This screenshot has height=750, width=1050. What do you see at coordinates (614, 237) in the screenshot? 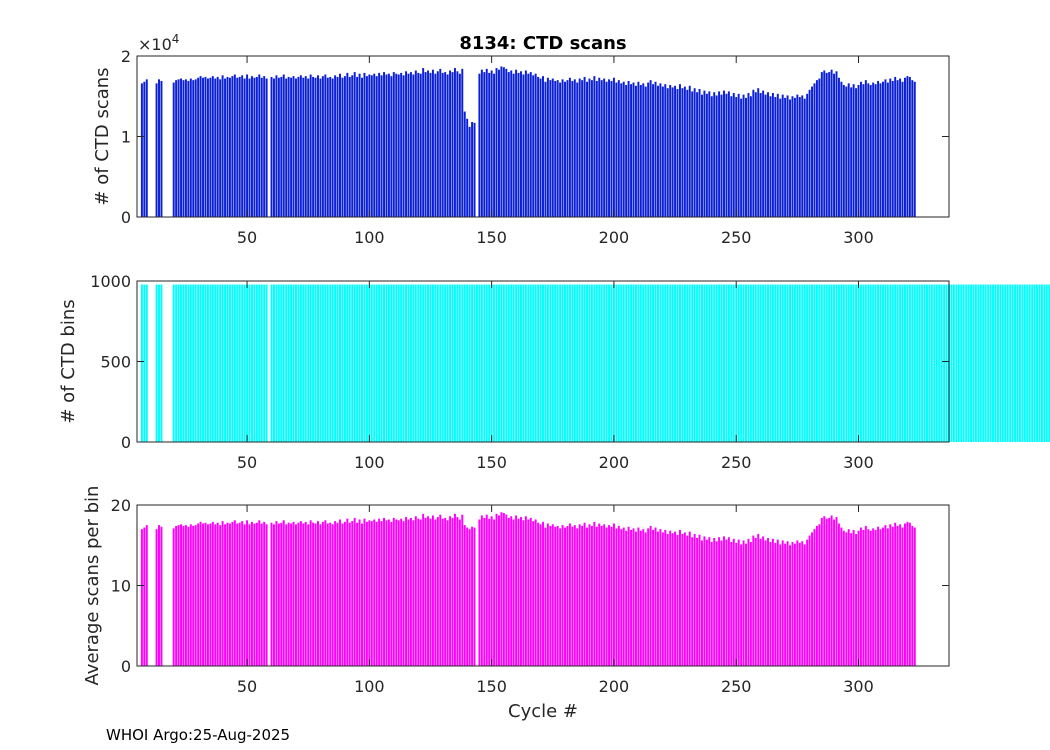
I see `x-tick-label: 200` at bounding box center [614, 237].